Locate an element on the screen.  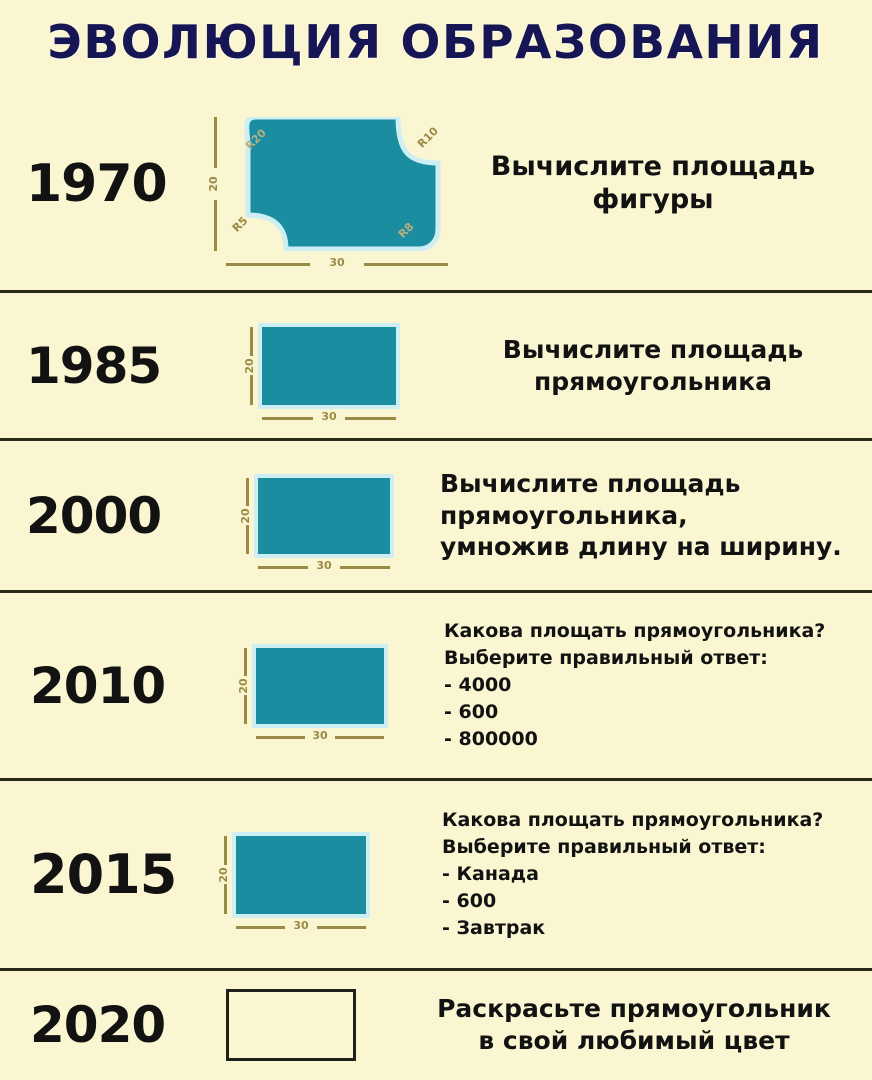
compound-shape-svg is located at coordinates (342, 184).